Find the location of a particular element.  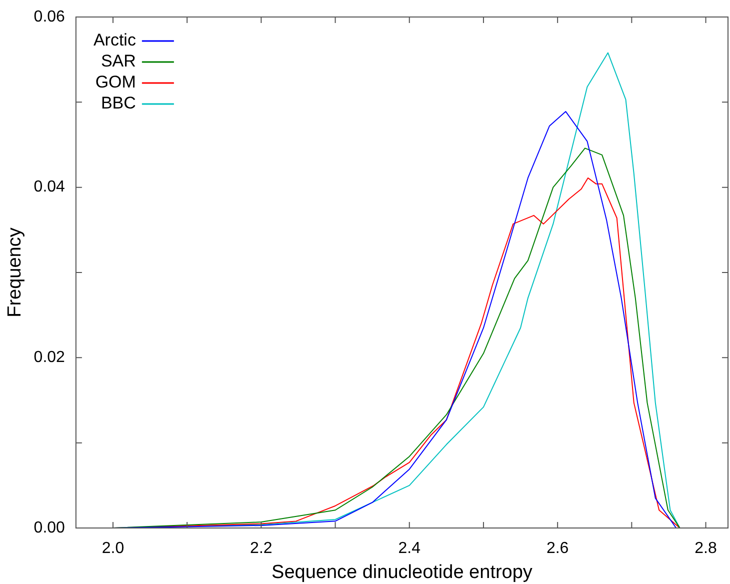

x-tick-label: 2.0 is located at coordinates (113, 549).